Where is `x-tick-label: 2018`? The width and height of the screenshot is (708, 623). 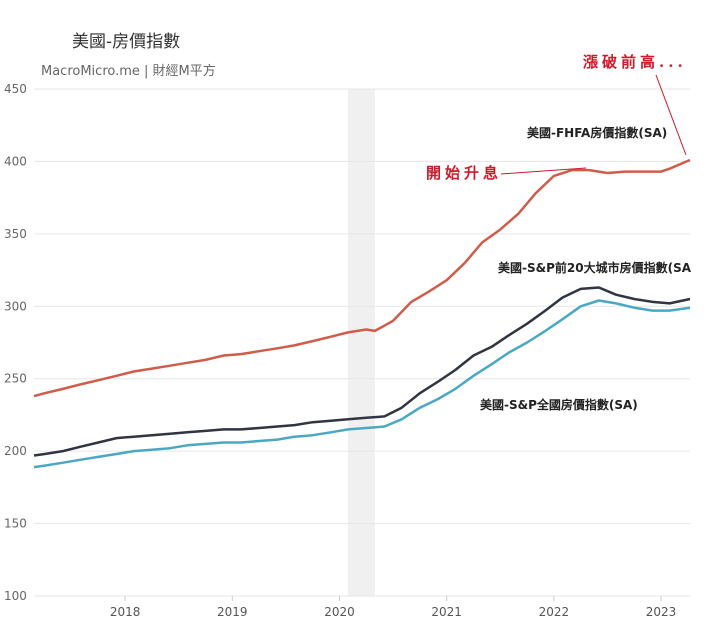
x-tick-label: 2018 is located at coordinates (125, 612).